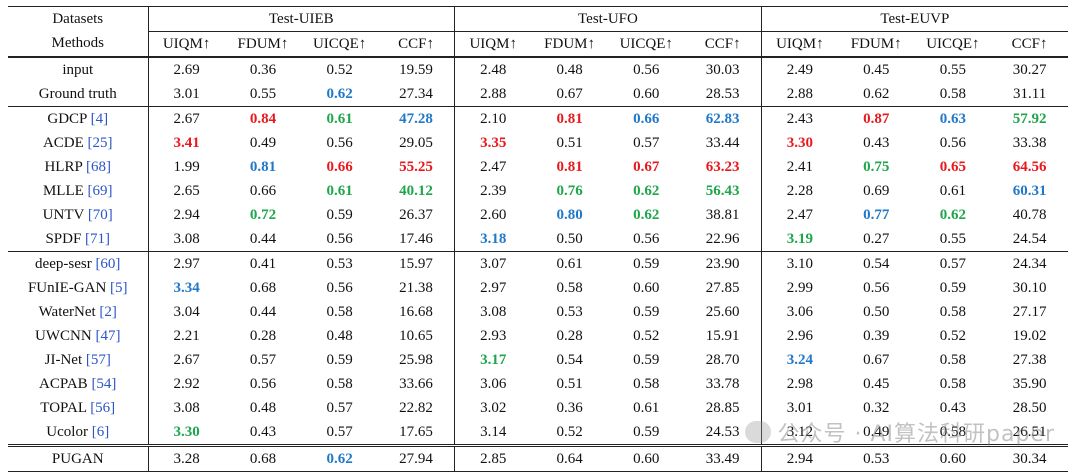 The height and width of the screenshot is (475, 1077). Describe the element at coordinates (722, 407) in the screenshot. I see `metric-value-cell: 28.85` at that location.